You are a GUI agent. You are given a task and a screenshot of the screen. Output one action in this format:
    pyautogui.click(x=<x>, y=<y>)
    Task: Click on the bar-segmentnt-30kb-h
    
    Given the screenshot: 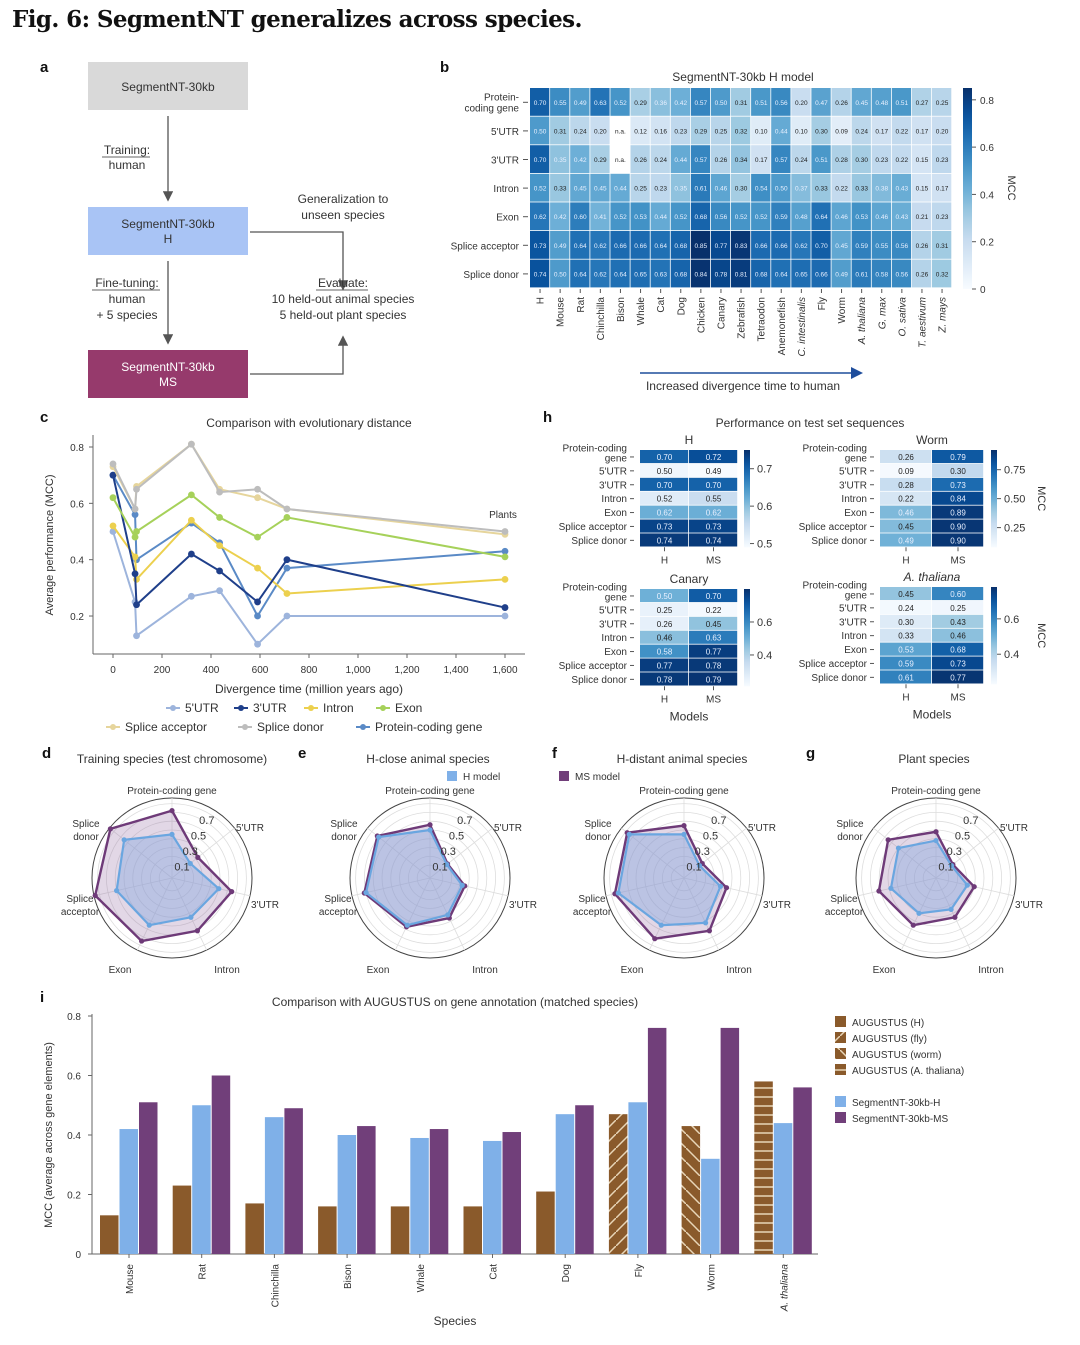 What is the action you would take?
    pyautogui.click(x=128, y=1191)
    